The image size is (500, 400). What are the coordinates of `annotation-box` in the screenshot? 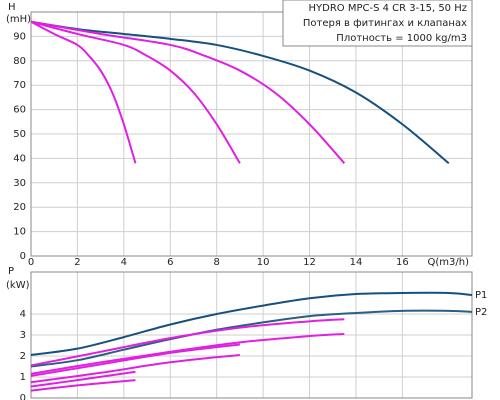 It's located at (377, 23).